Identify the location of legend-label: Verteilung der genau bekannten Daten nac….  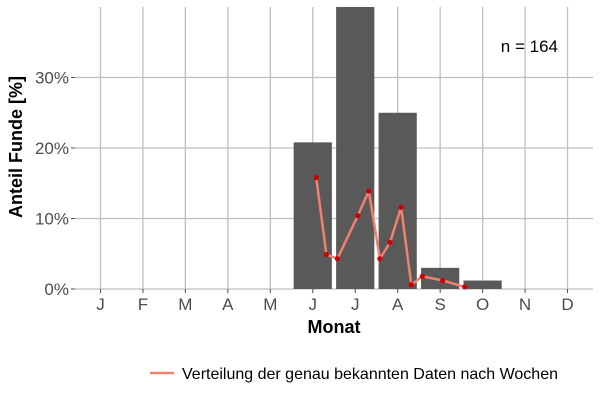
(370, 374).